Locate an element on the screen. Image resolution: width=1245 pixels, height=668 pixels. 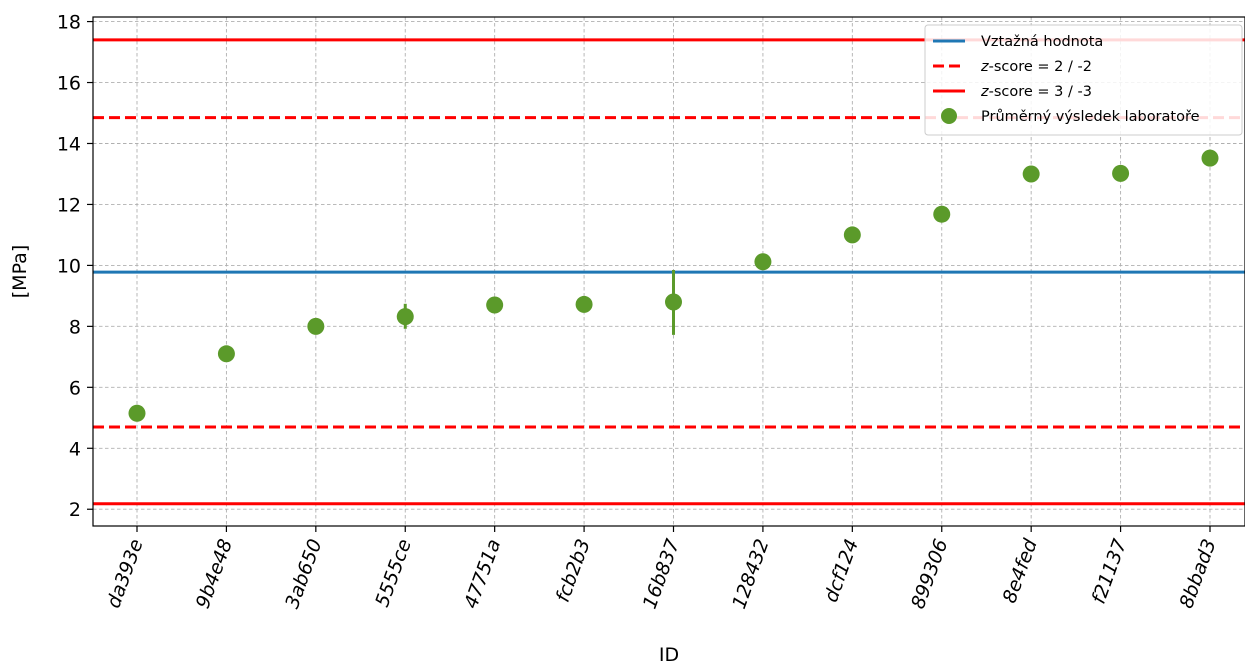
y-tick-label: 16 is located at coordinates (69, 84).